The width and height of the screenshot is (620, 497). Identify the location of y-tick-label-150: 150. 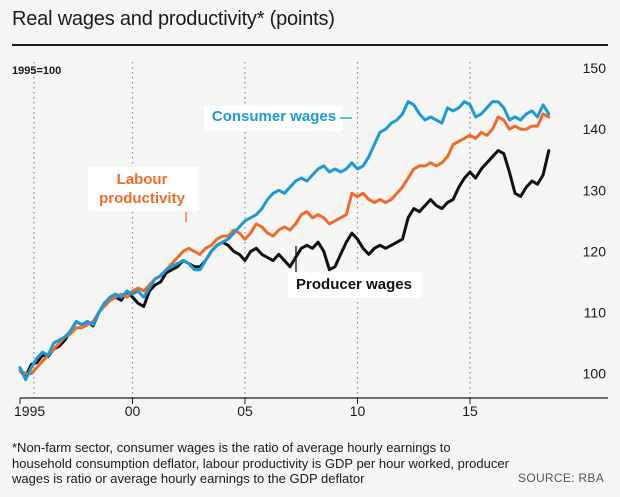
(595, 68).